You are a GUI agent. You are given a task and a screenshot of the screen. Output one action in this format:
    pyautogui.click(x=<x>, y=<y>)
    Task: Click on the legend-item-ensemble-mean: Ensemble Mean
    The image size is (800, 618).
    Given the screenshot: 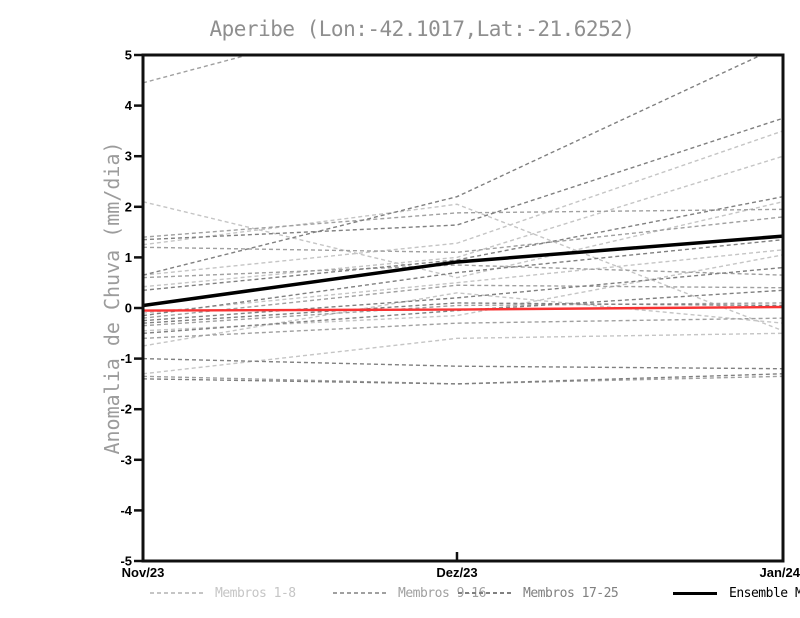 What is the action you would take?
    pyautogui.click(x=736, y=593)
    